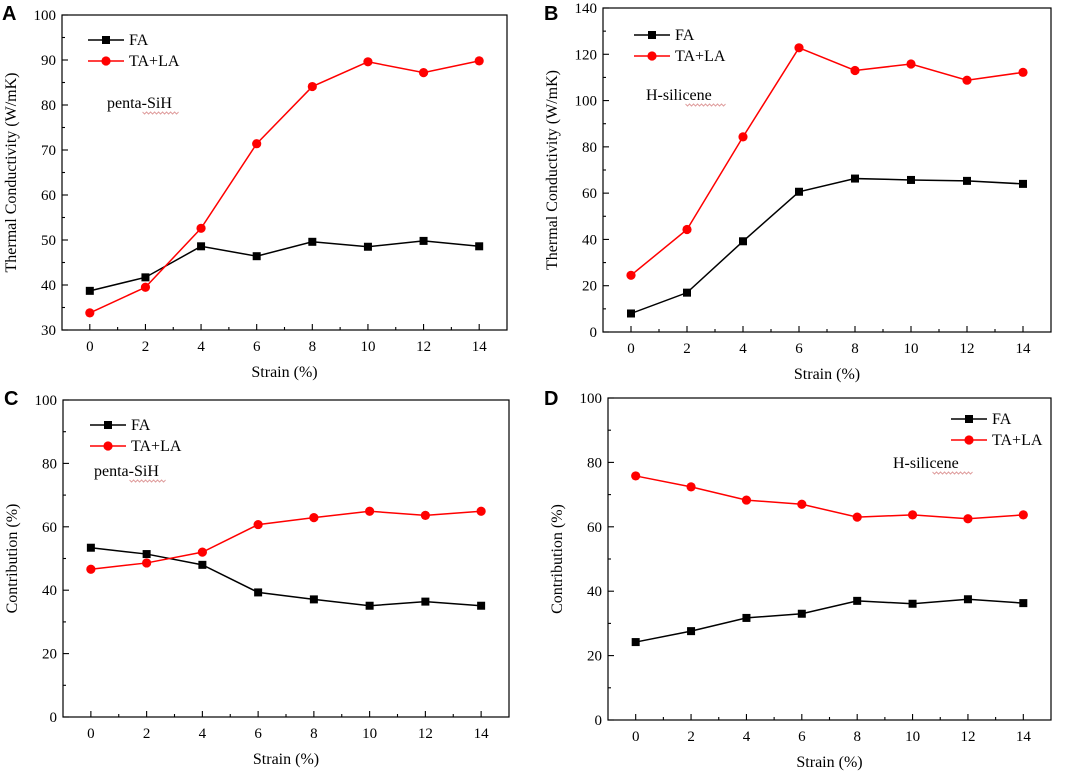 The height and width of the screenshot is (777, 1072). What do you see at coordinates (11, 399) in the screenshot?
I see `panel-letter: C` at bounding box center [11, 399].